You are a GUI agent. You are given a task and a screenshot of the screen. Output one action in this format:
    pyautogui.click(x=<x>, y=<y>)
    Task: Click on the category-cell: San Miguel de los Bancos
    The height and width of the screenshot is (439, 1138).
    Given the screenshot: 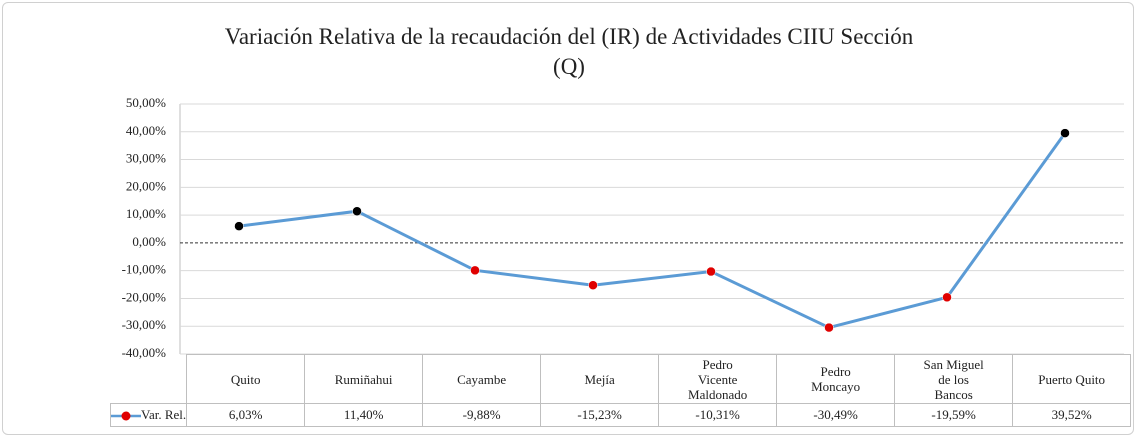 What is the action you would take?
    pyautogui.click(x=954, y=379)
    